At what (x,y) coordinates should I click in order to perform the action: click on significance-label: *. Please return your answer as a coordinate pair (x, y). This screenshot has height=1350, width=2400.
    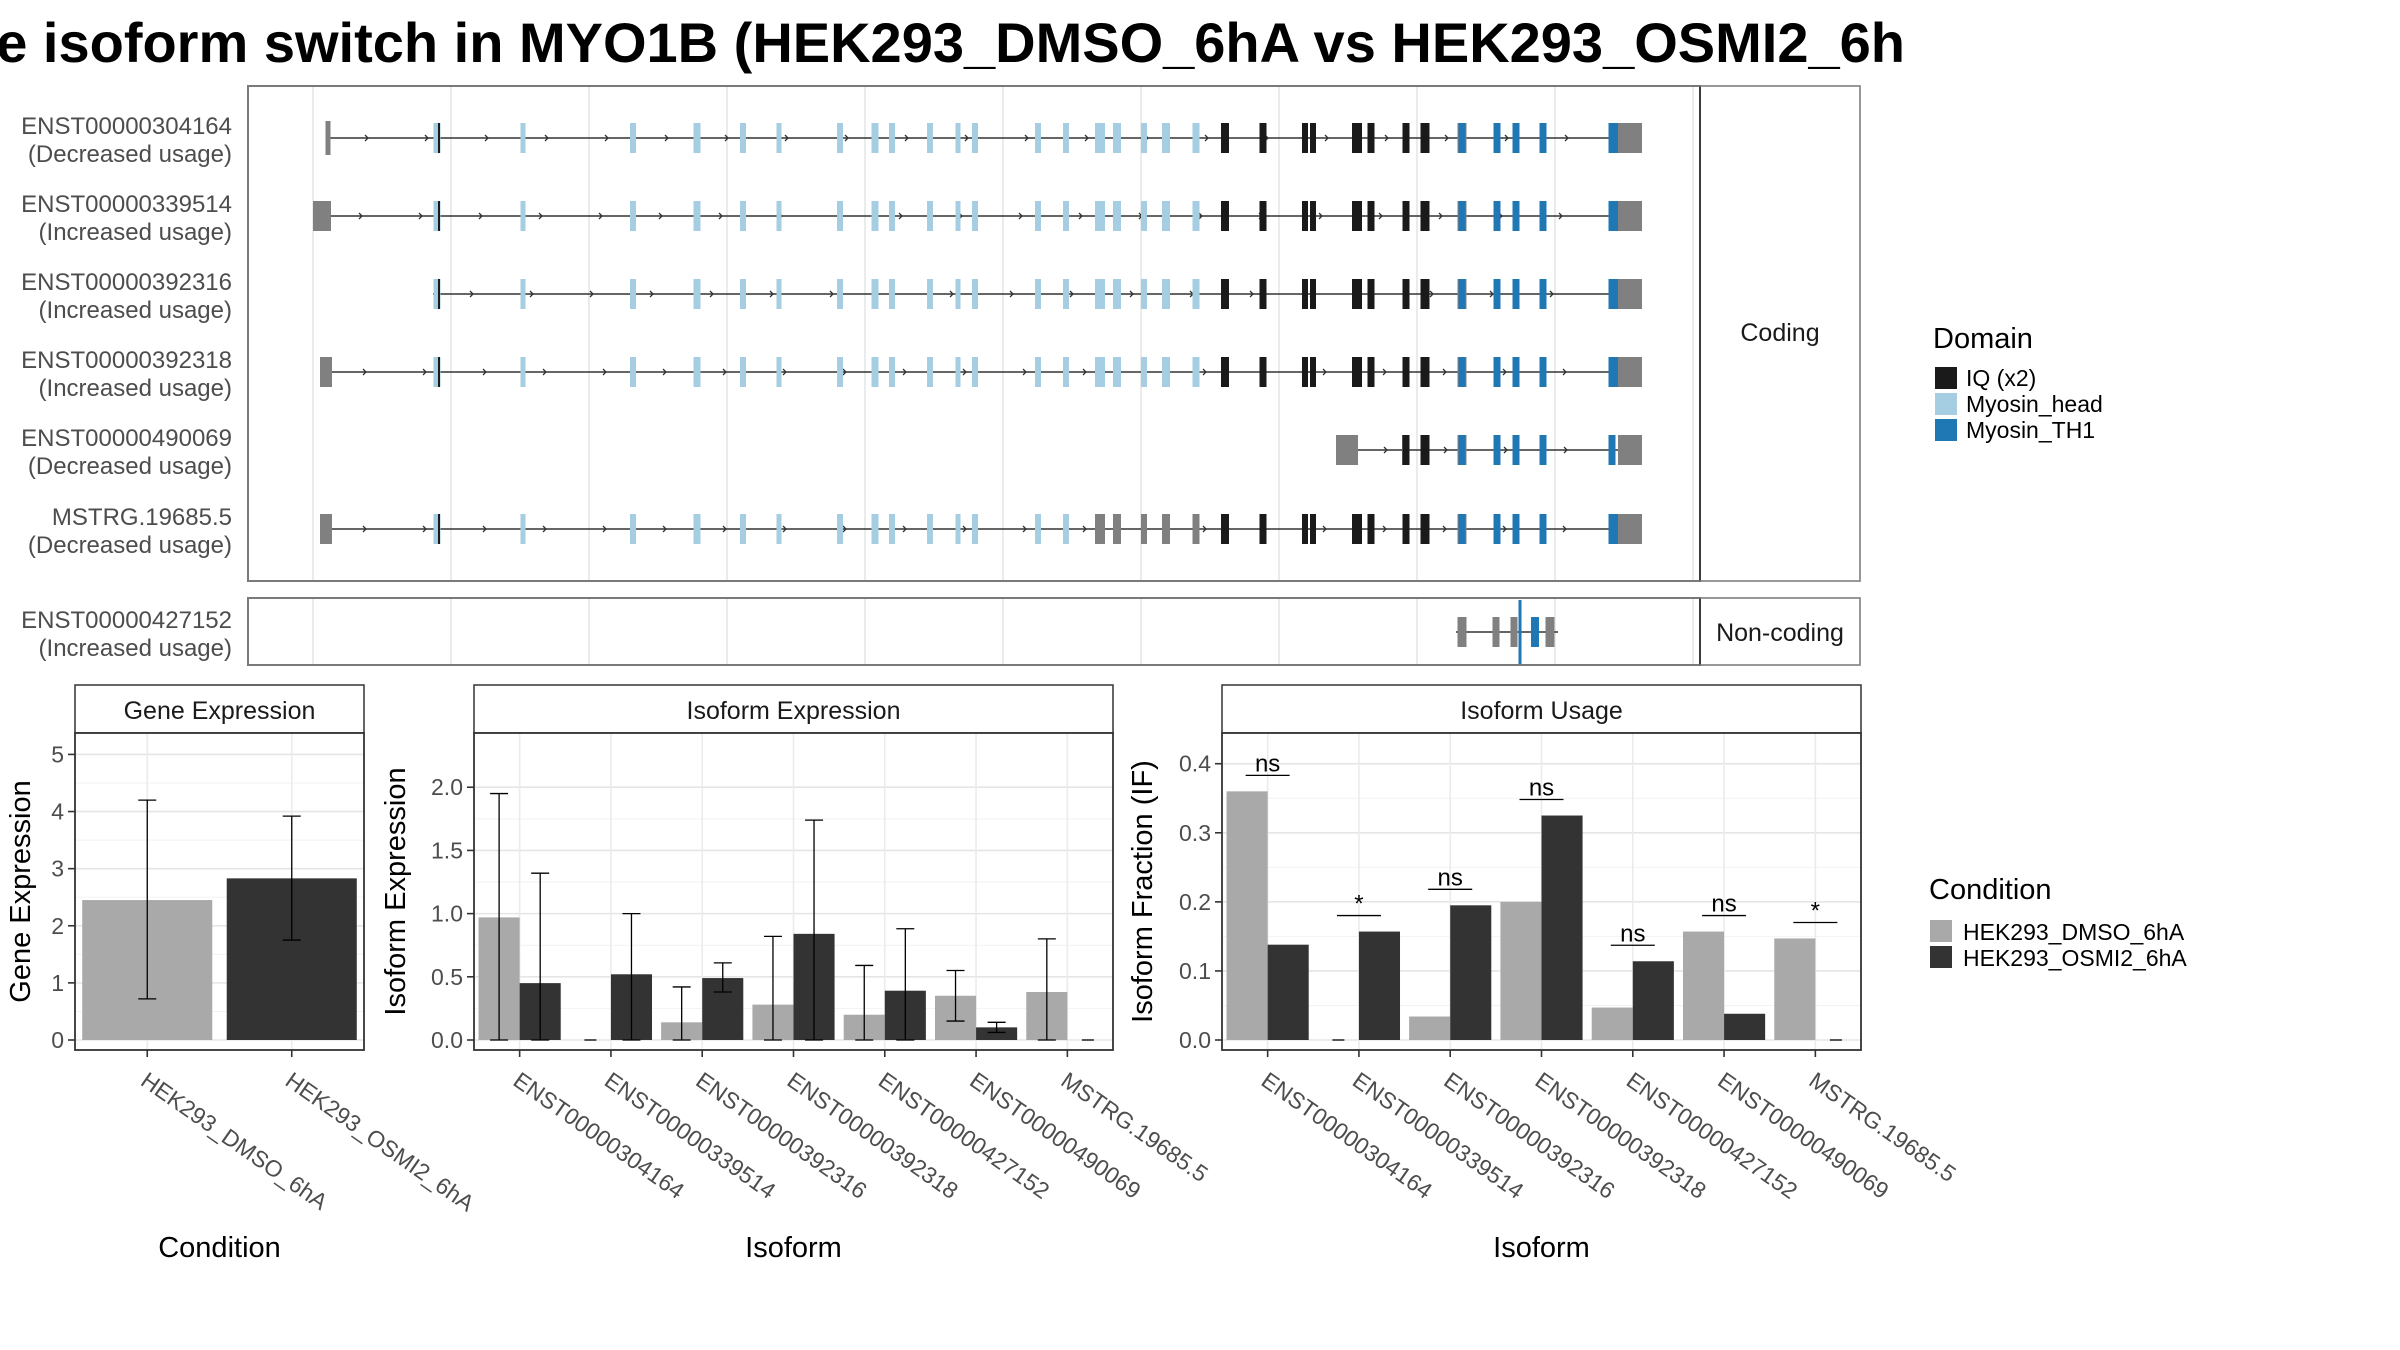
    Looking at the image, I should click on (1815, 910).